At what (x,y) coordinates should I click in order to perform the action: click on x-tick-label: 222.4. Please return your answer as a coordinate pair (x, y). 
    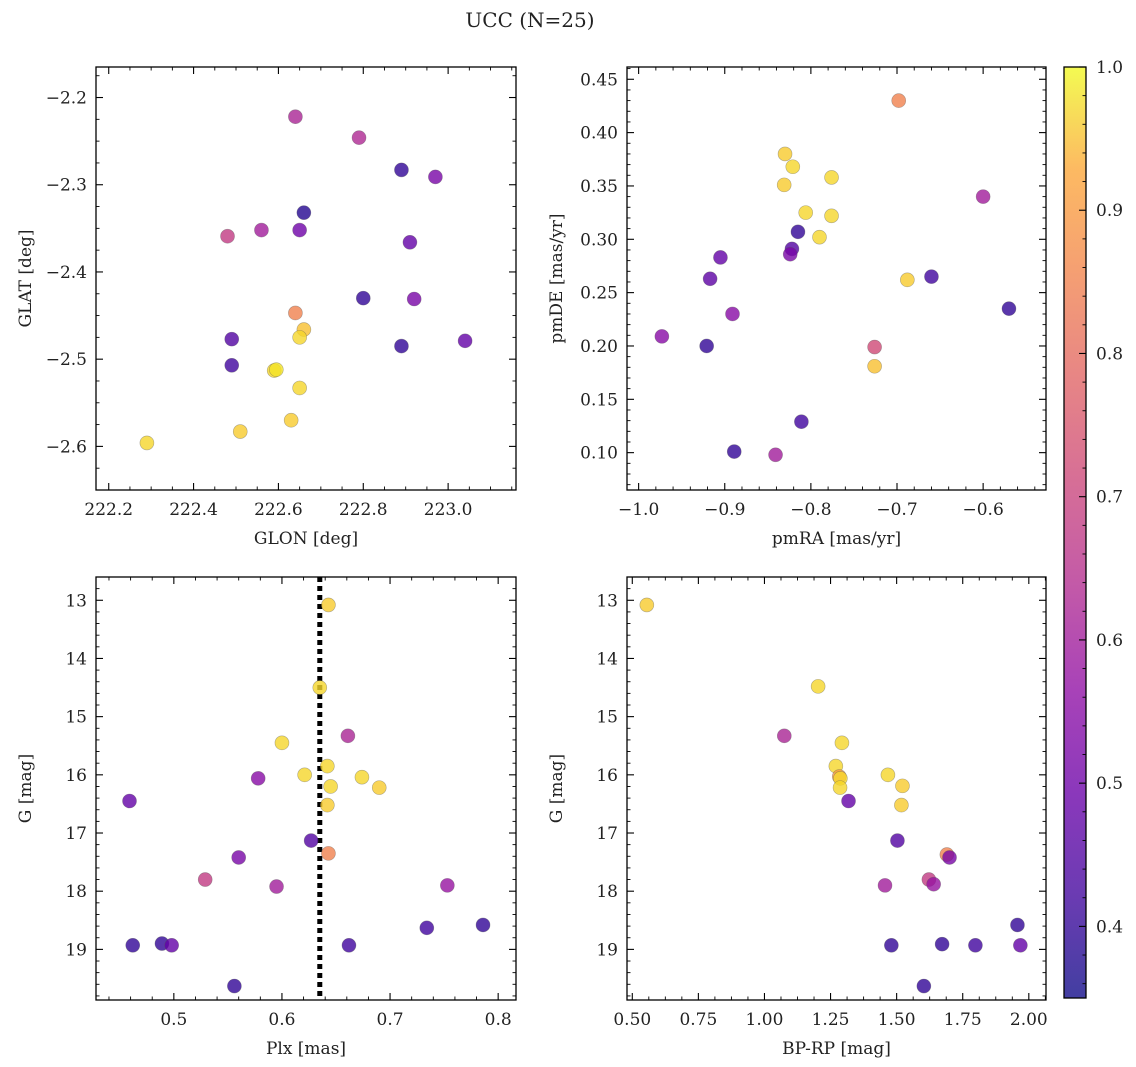
    Looking at the image, I should click on (193, 510).